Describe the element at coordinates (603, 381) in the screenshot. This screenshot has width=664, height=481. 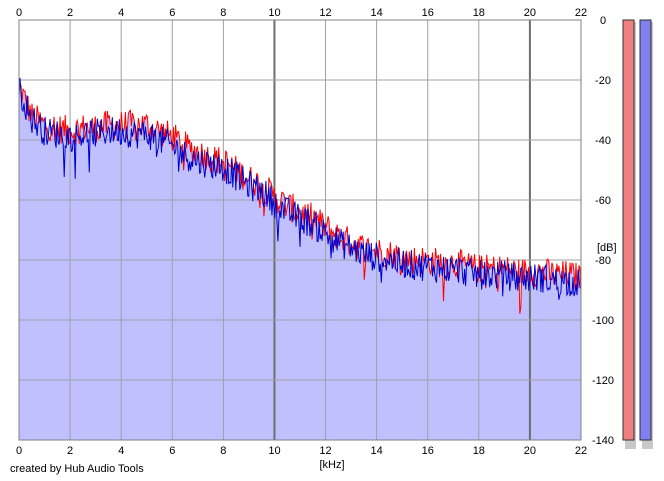
I see `y-tick-label: -120` at that location.